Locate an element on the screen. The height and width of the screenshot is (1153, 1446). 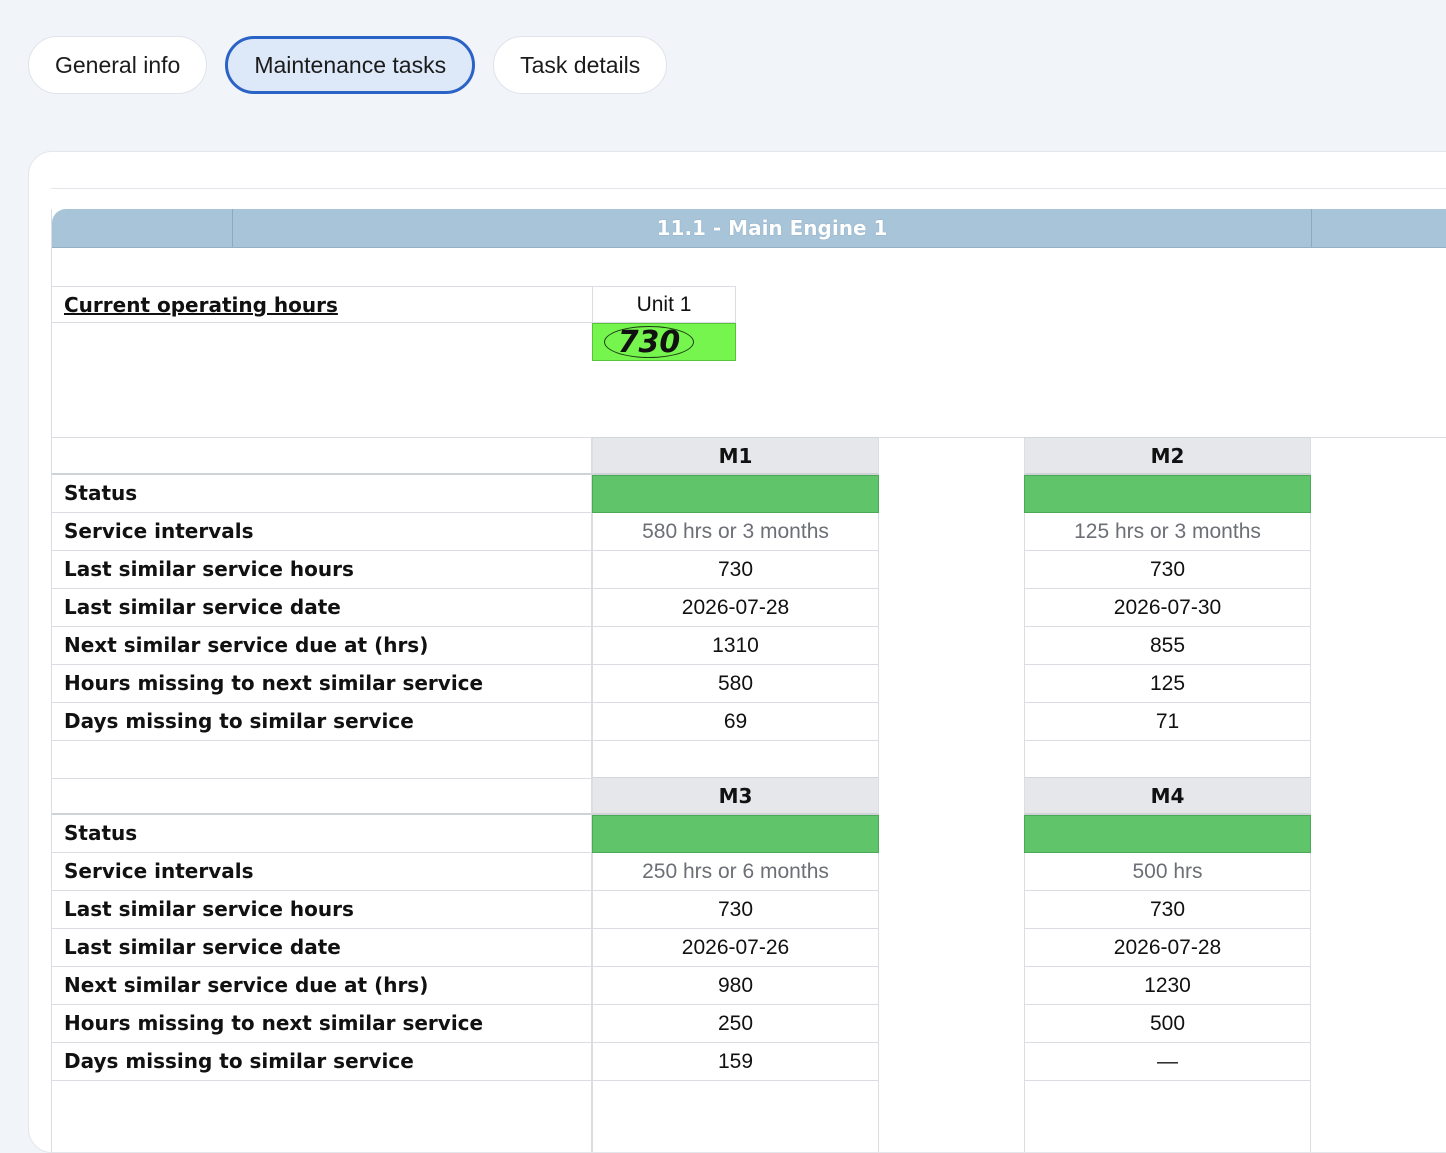
current-hours-value-cell: 730 is located at coordinates (664, 342).